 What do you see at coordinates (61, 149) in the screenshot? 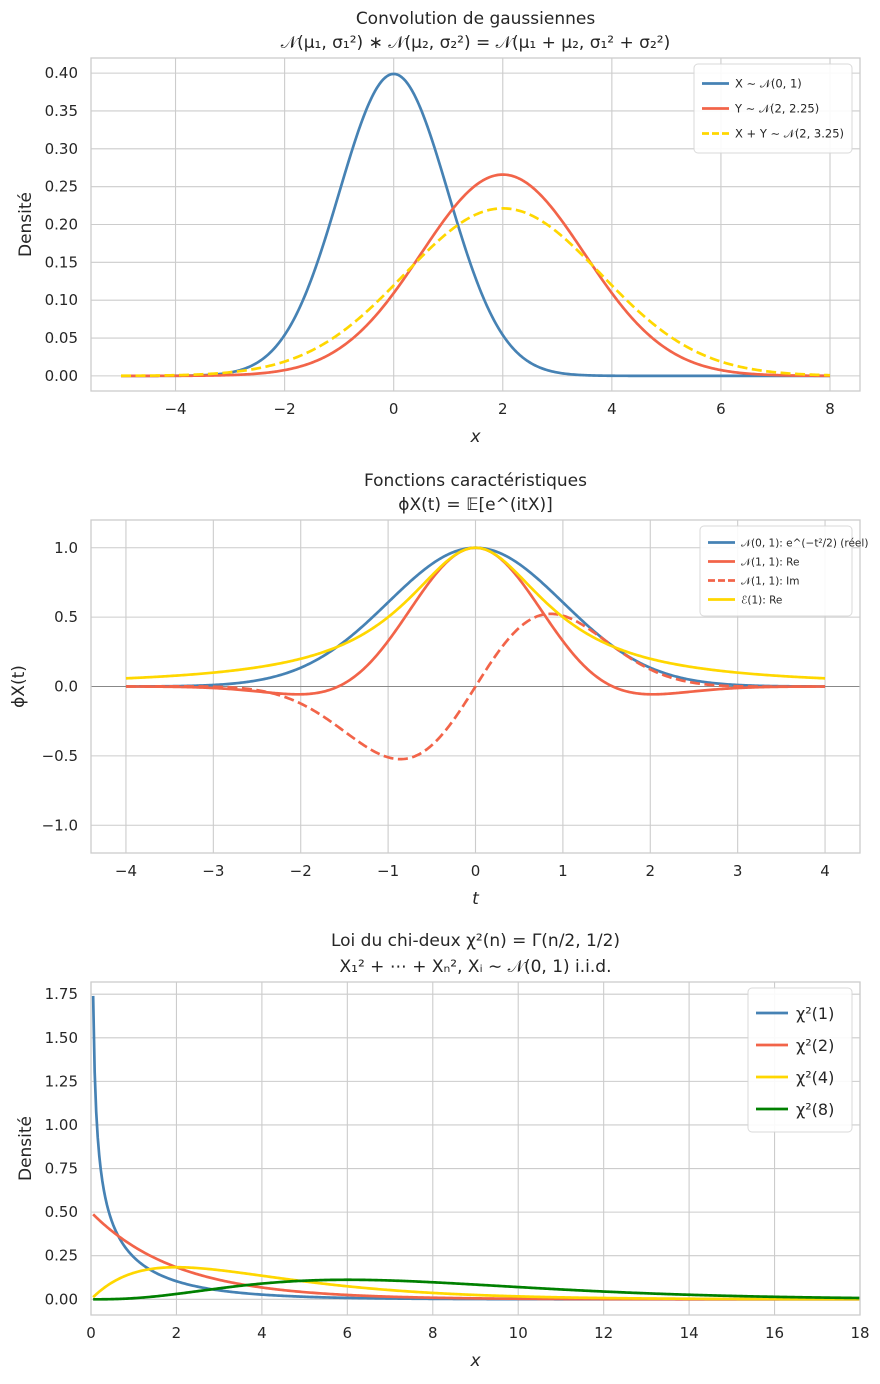
I see `y-tick-label: 0.30` at bounding box center [61, 149].